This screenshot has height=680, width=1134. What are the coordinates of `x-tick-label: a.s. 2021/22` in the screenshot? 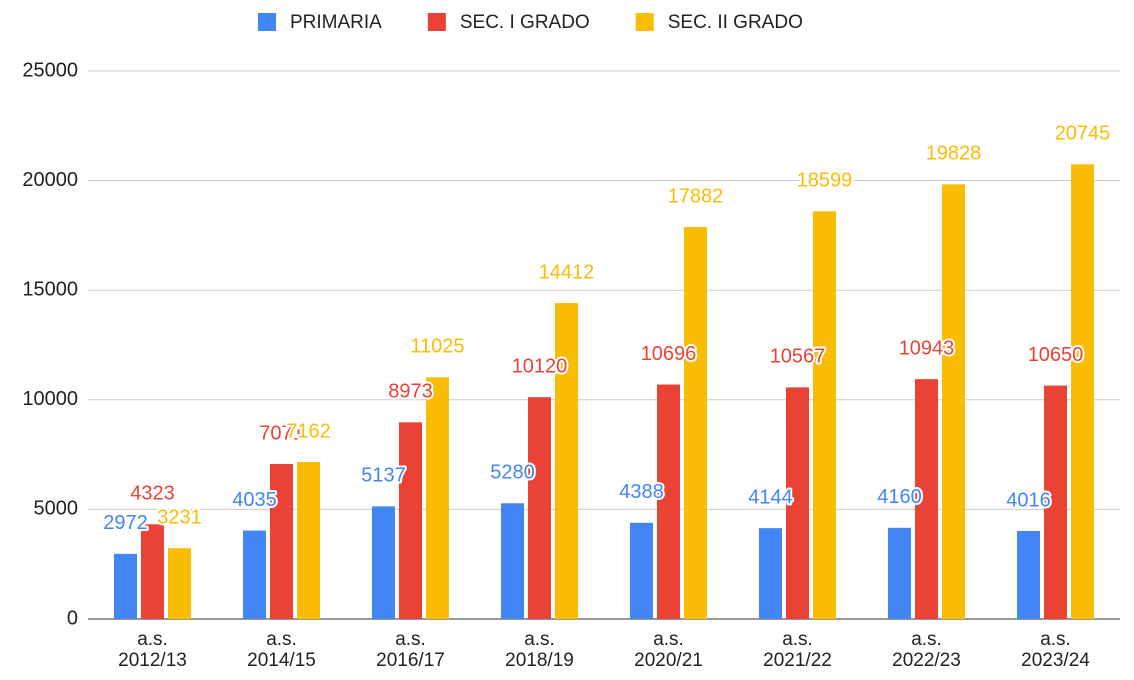 It's located at (797, 650).